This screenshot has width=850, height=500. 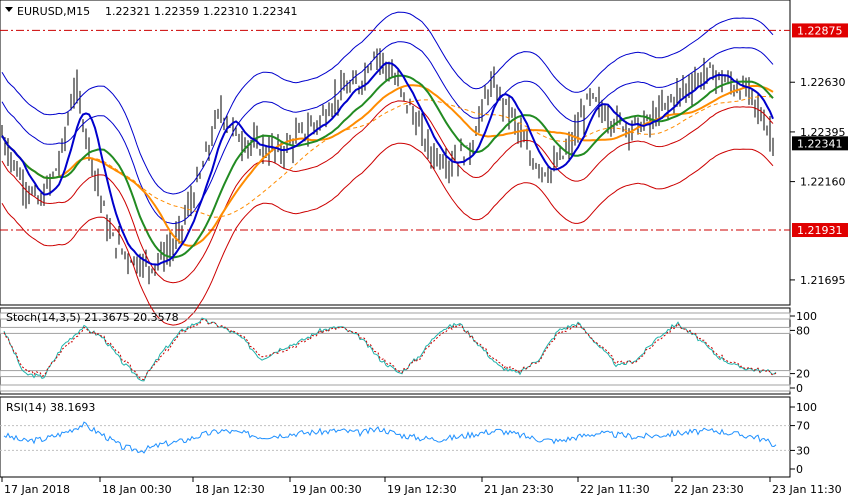 I want to click on time-tick-label: 17 Jan 2018, so click(x=37, y=489).